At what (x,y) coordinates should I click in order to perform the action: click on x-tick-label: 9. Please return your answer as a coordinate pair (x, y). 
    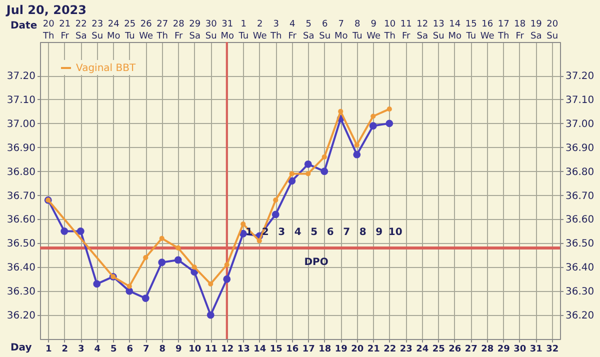
    Looking at the image, I should click on (178, 349).